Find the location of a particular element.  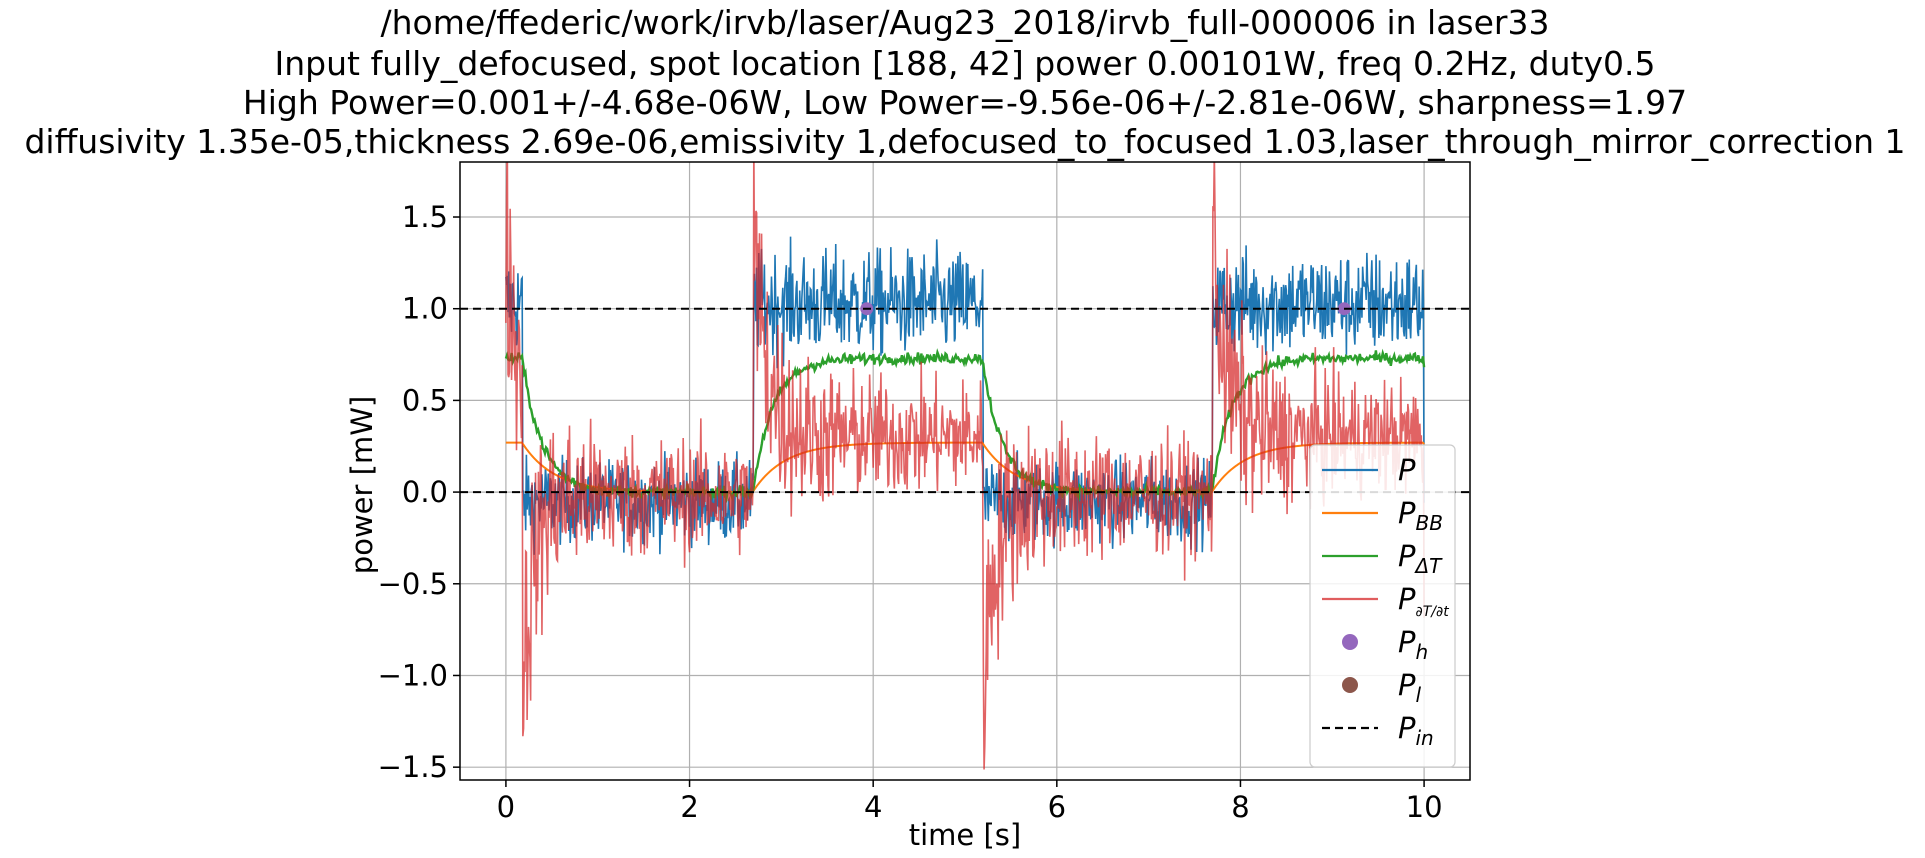

x-tick-label: 10 is located at coordinates (1424, 807).